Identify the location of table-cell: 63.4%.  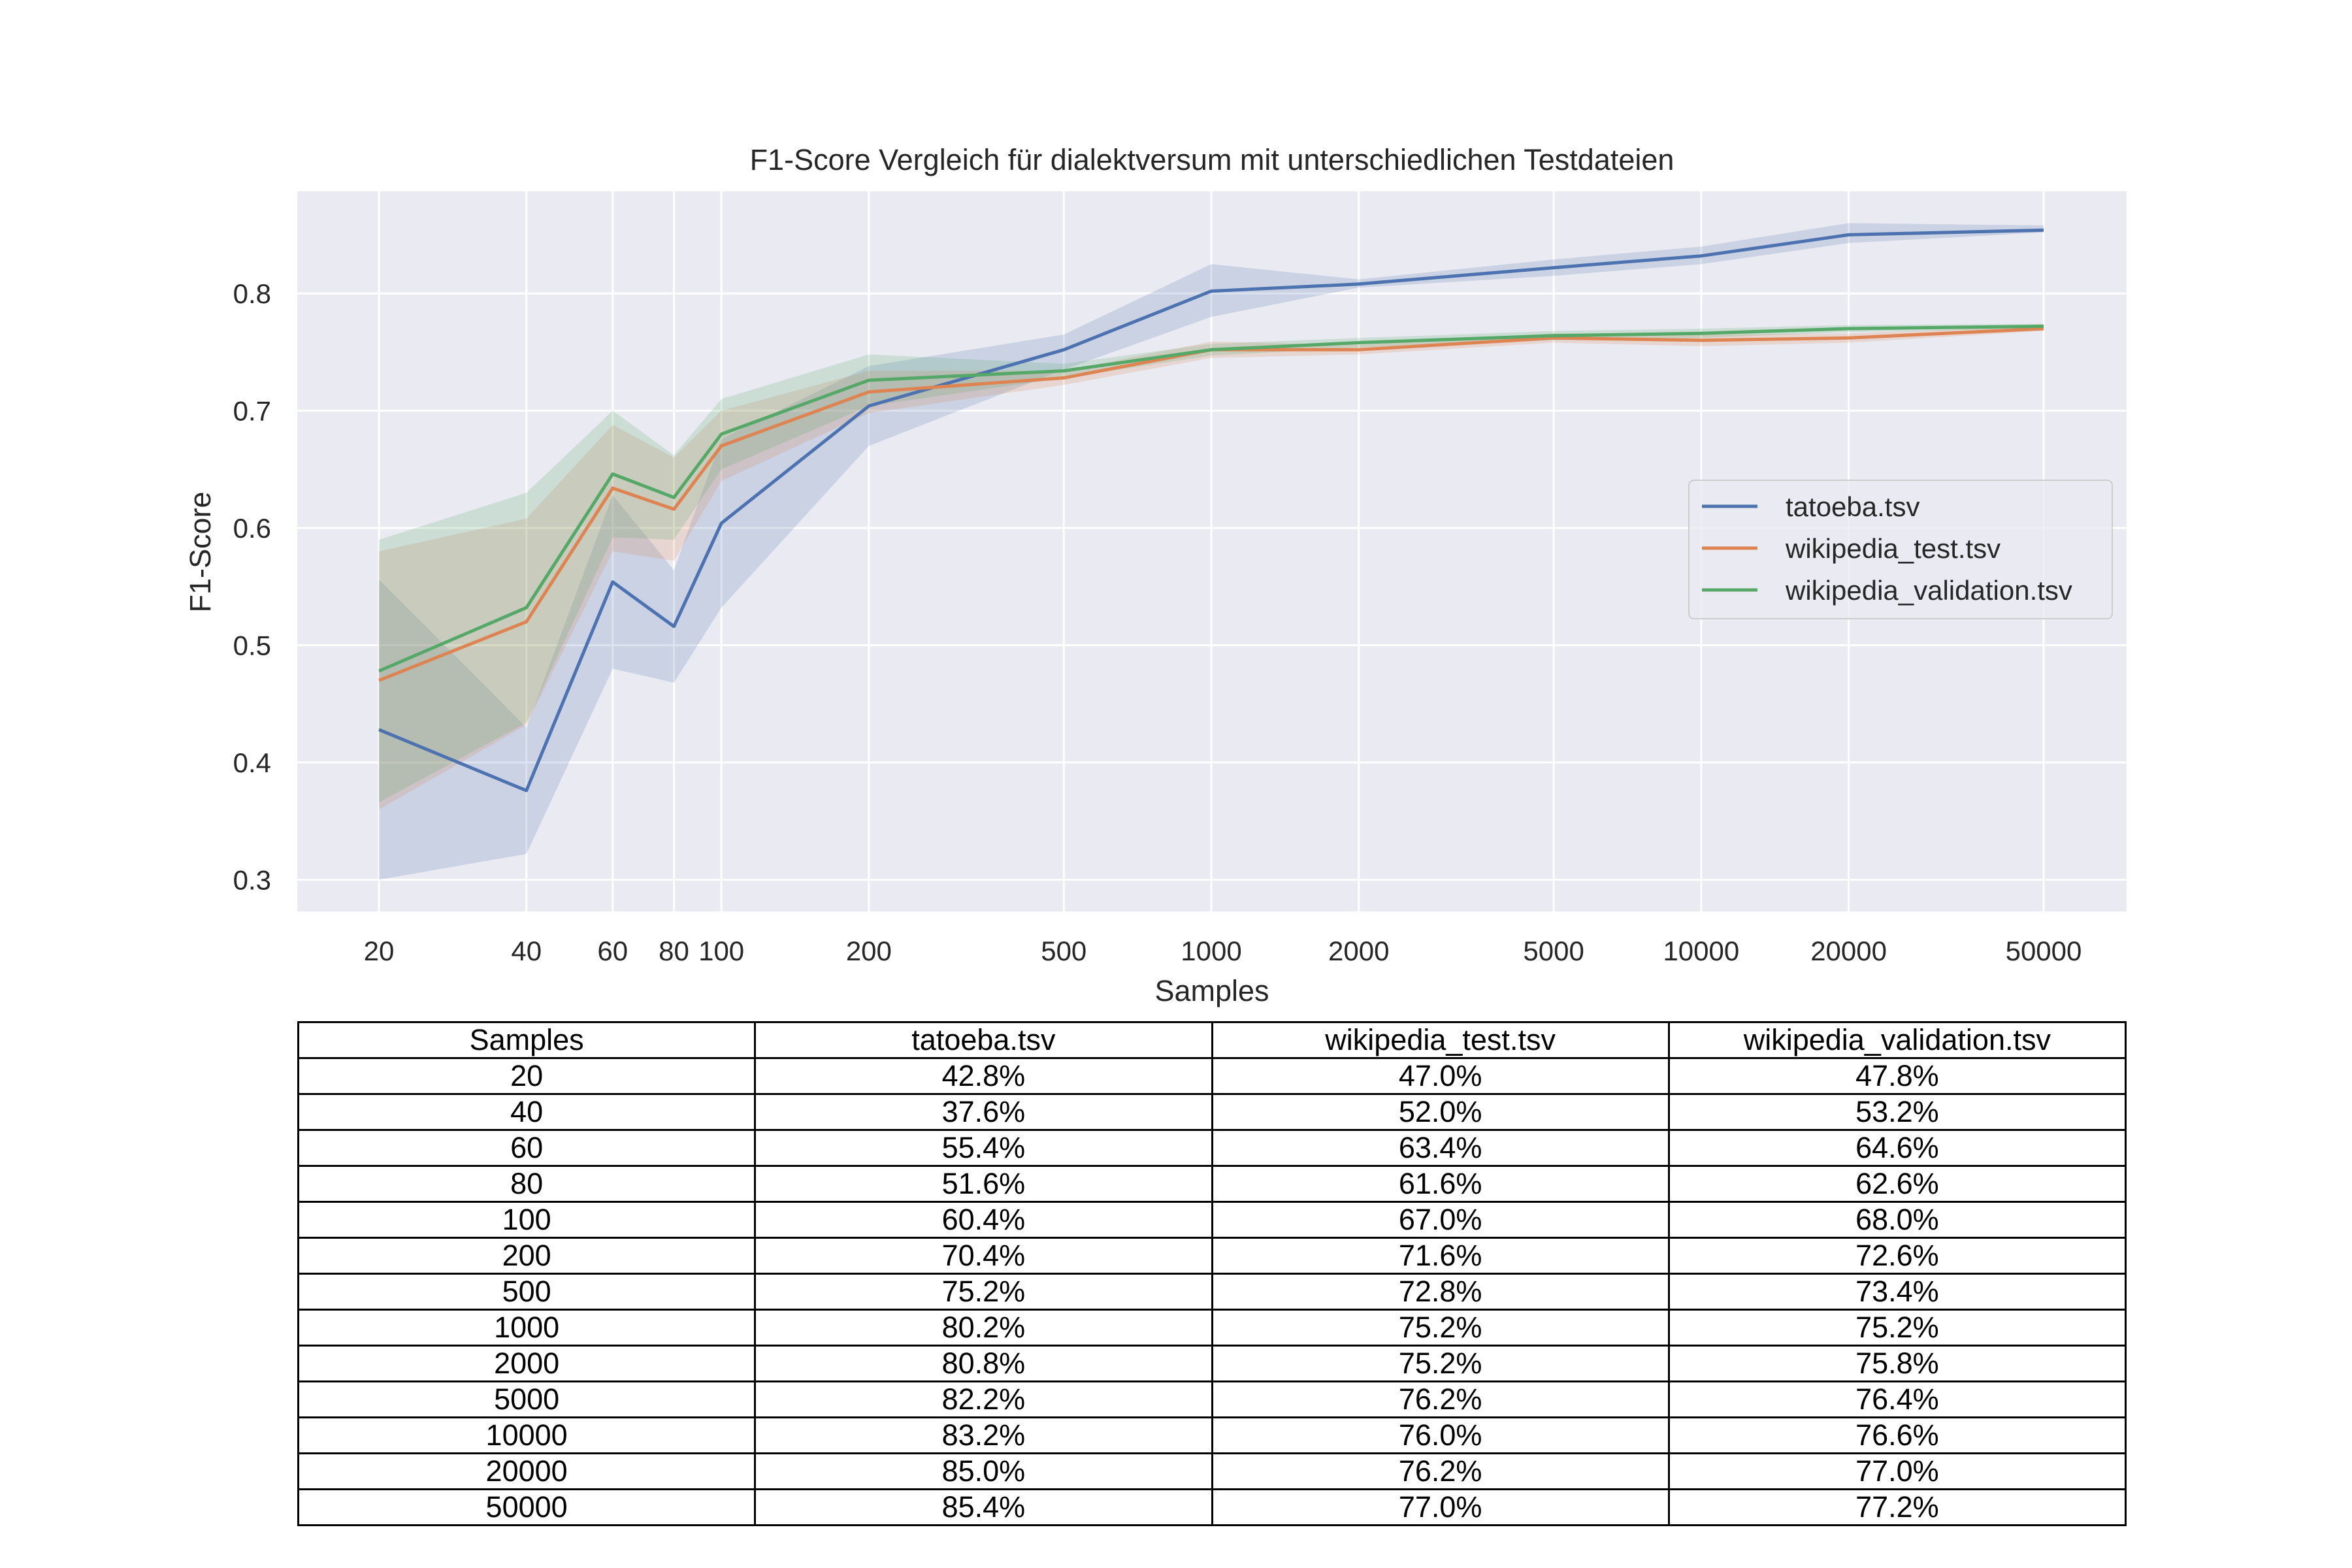
(1440, 1148).